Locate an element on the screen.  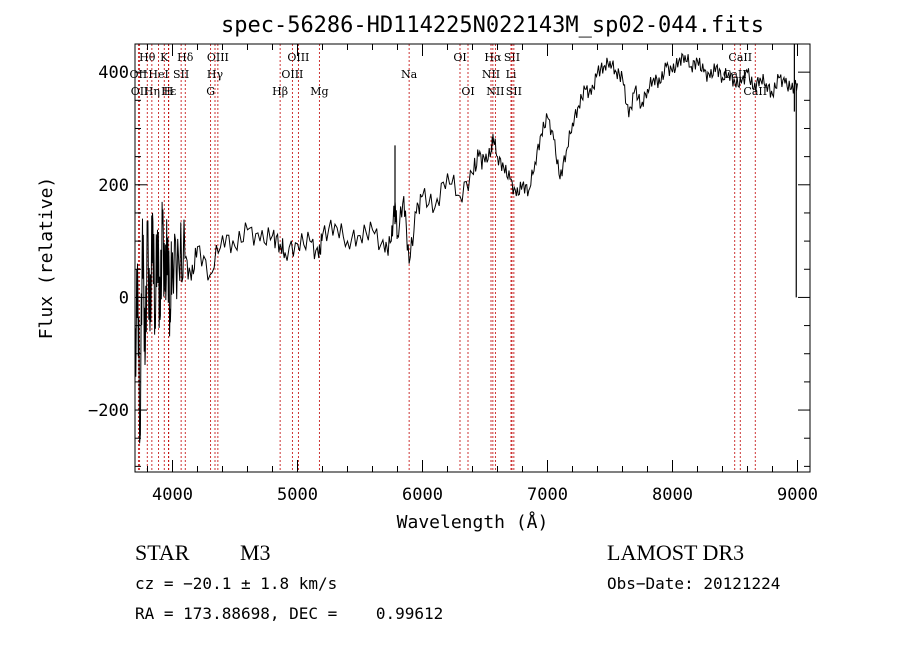
object-subclass: M3 is located at coordinates (255, 552).